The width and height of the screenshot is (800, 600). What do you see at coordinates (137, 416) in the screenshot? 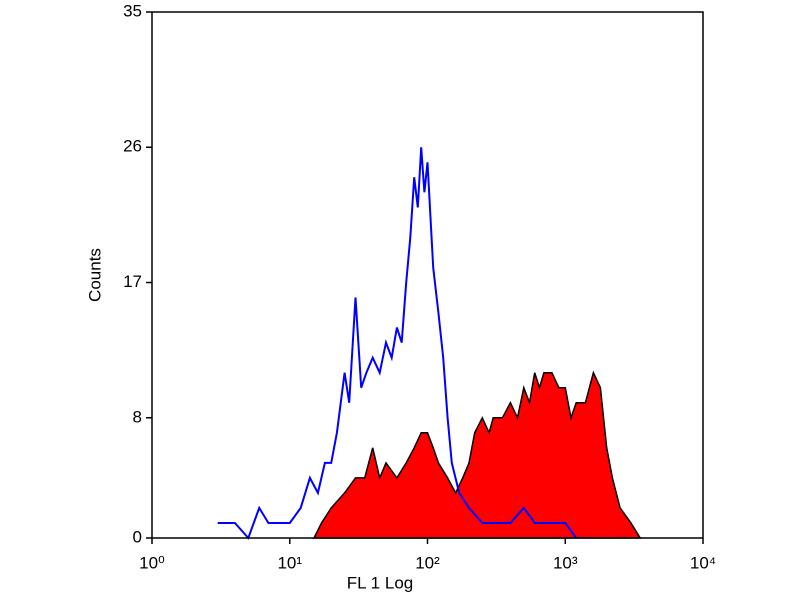
I see `y-tick-label: 8` at bounding box center [137, 416].